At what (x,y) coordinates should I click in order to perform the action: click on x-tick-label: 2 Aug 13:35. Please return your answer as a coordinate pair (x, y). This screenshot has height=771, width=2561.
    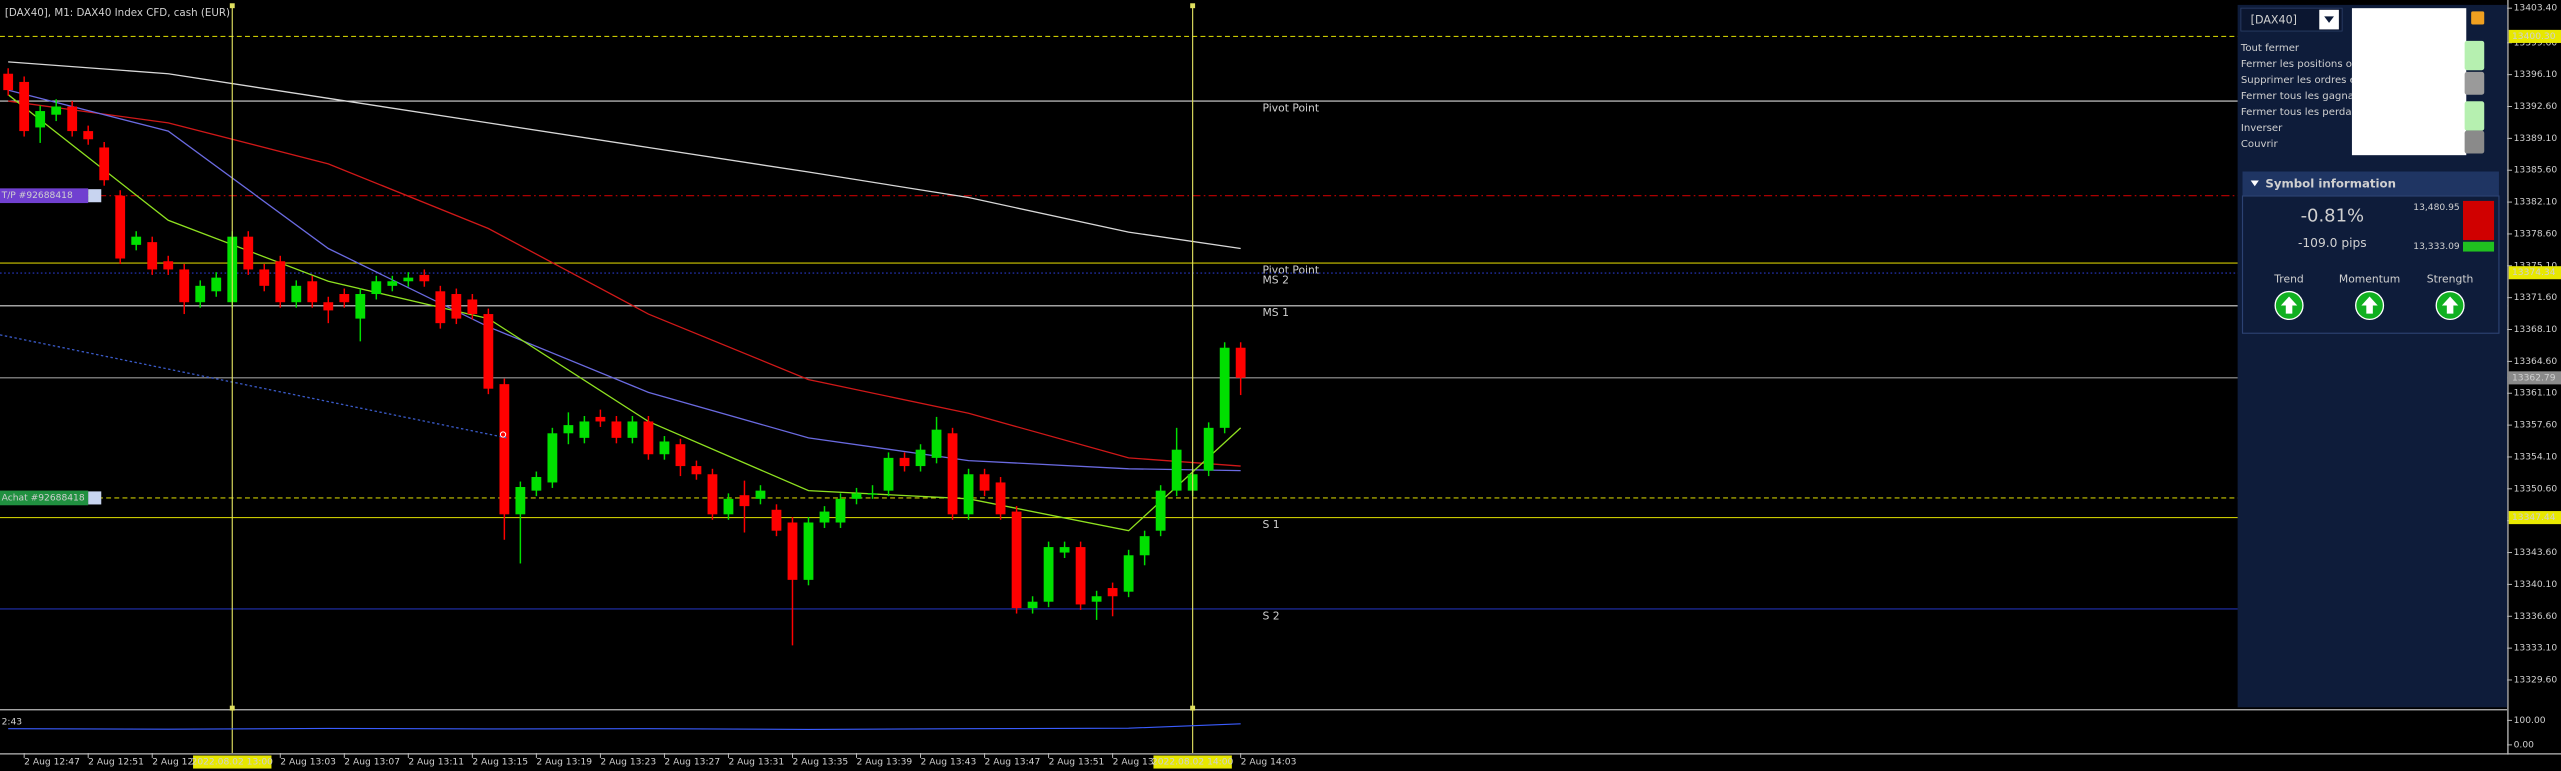
    Looking at the image, I should click on (820, 763).